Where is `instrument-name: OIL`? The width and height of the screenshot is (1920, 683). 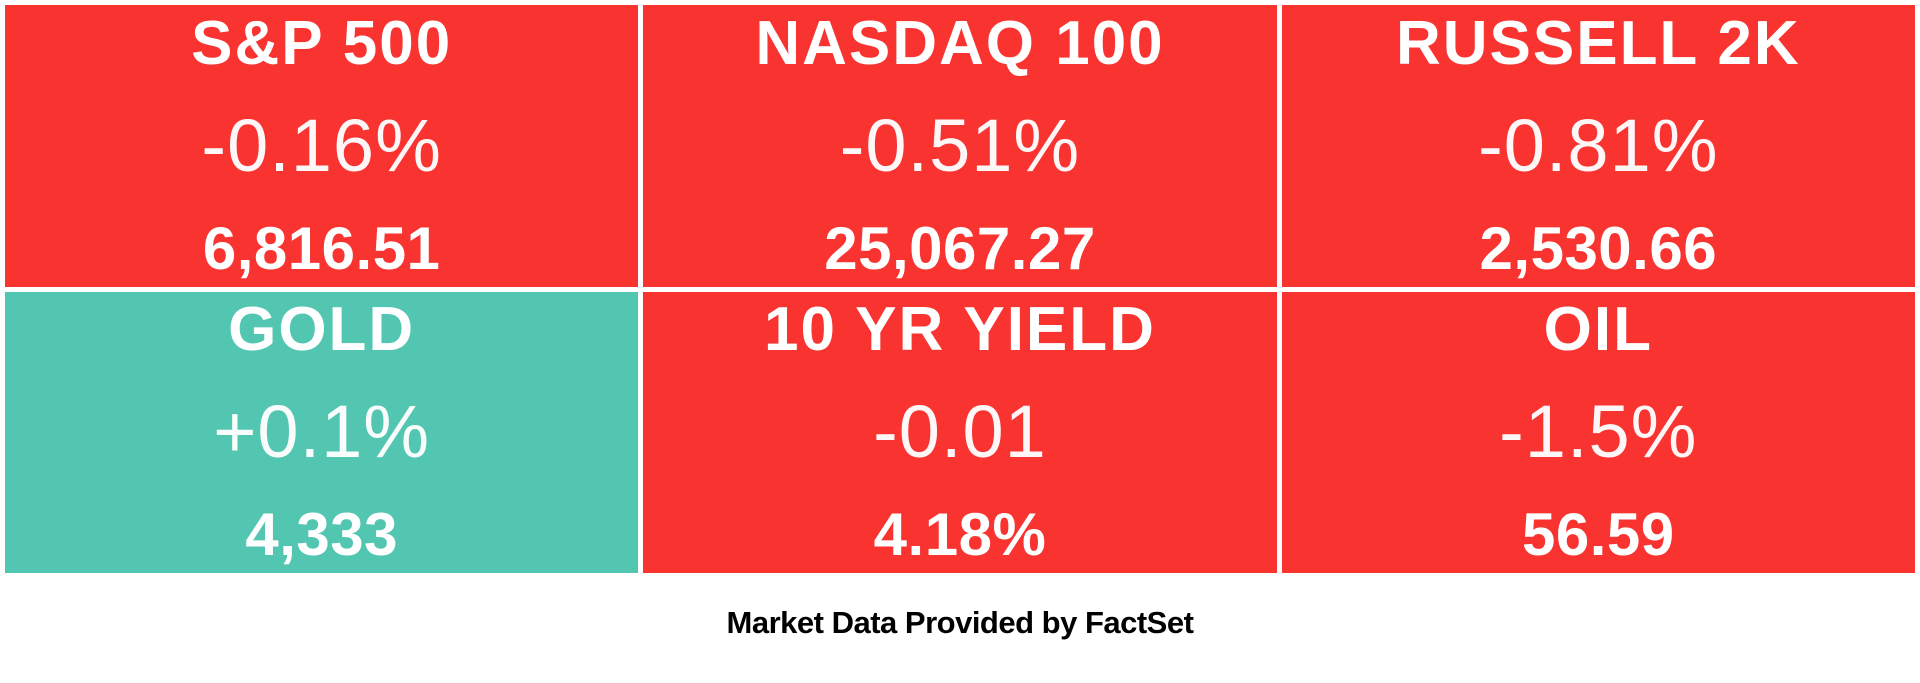 instrument-name: OIL is located at coordinates (1598, 330).